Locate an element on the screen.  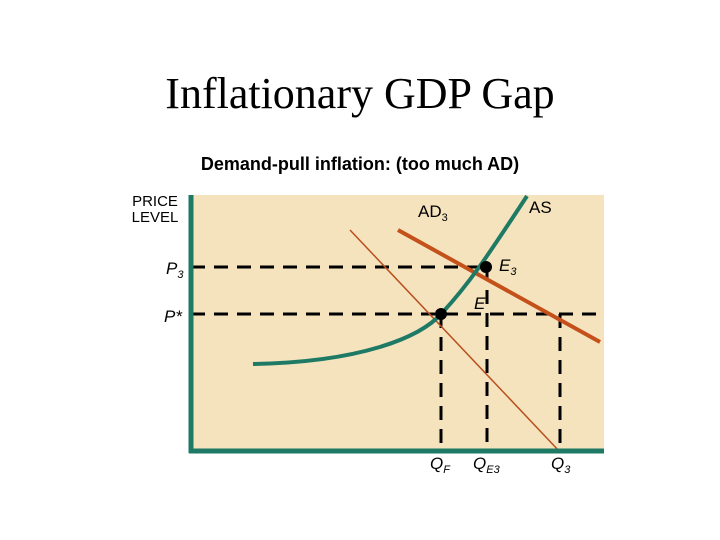
y-axis-label: PRICE LEVEL is located at coordinates (155, 210).